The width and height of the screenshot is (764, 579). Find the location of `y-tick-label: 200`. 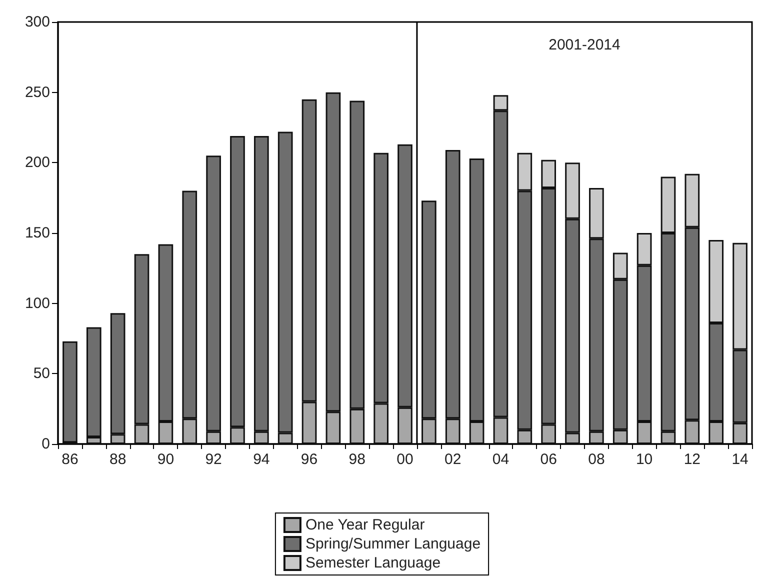

y-tick-label: 200 is located at coordinates (37, 163).